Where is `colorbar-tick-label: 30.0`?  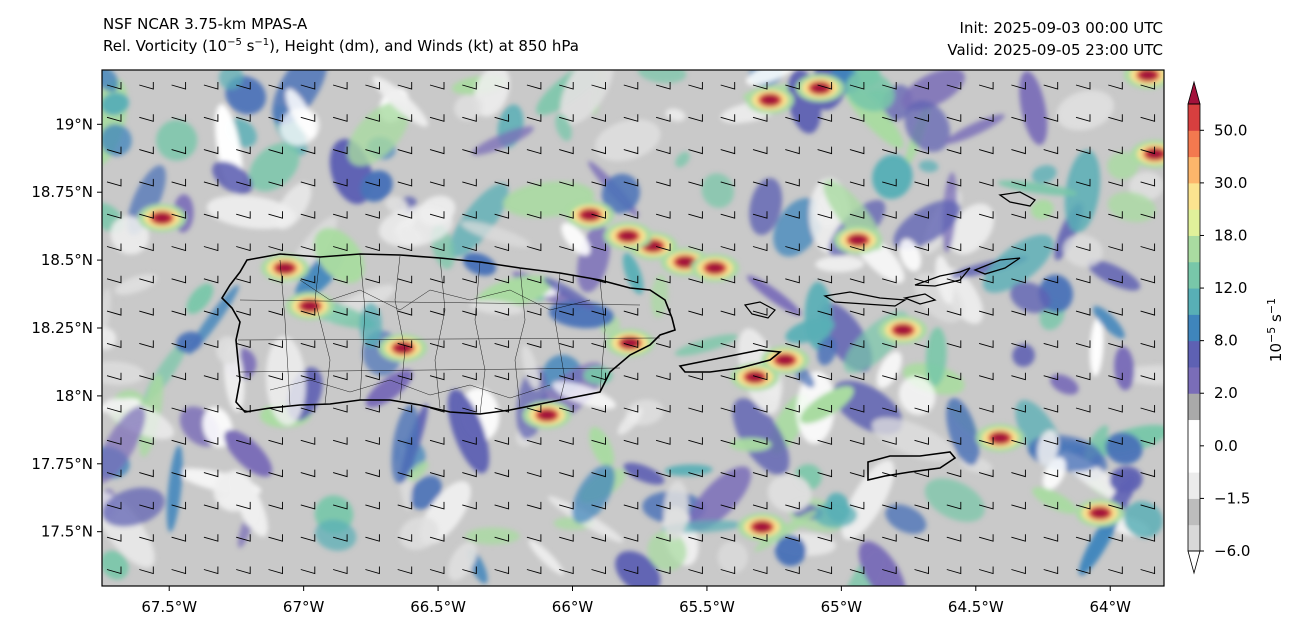 colorbar-tick-label: 30.0 is located at coordinates (1230, 183).